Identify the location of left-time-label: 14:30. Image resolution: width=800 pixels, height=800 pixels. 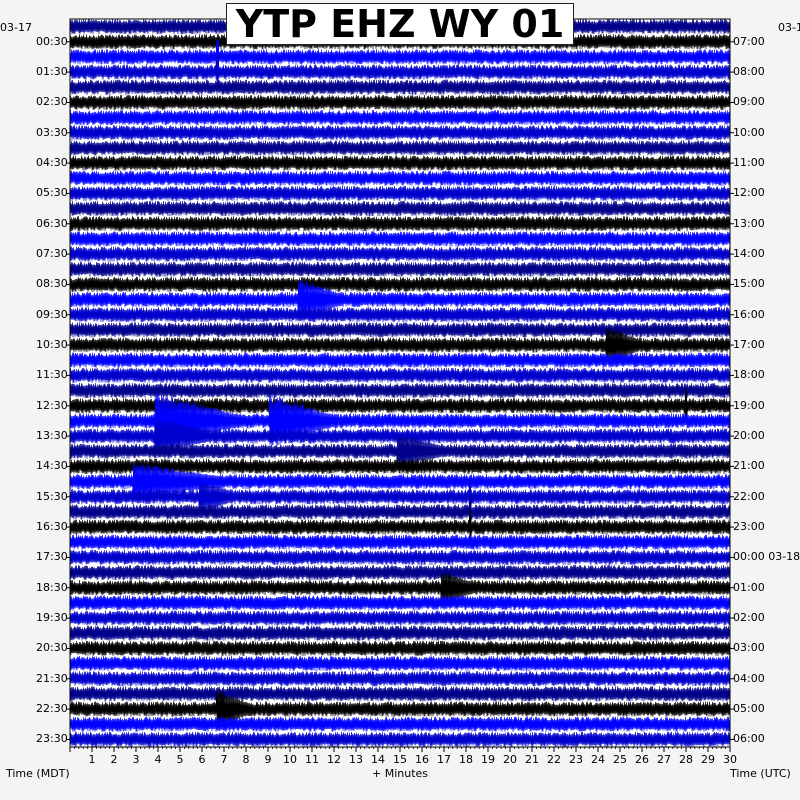
(52, 466).